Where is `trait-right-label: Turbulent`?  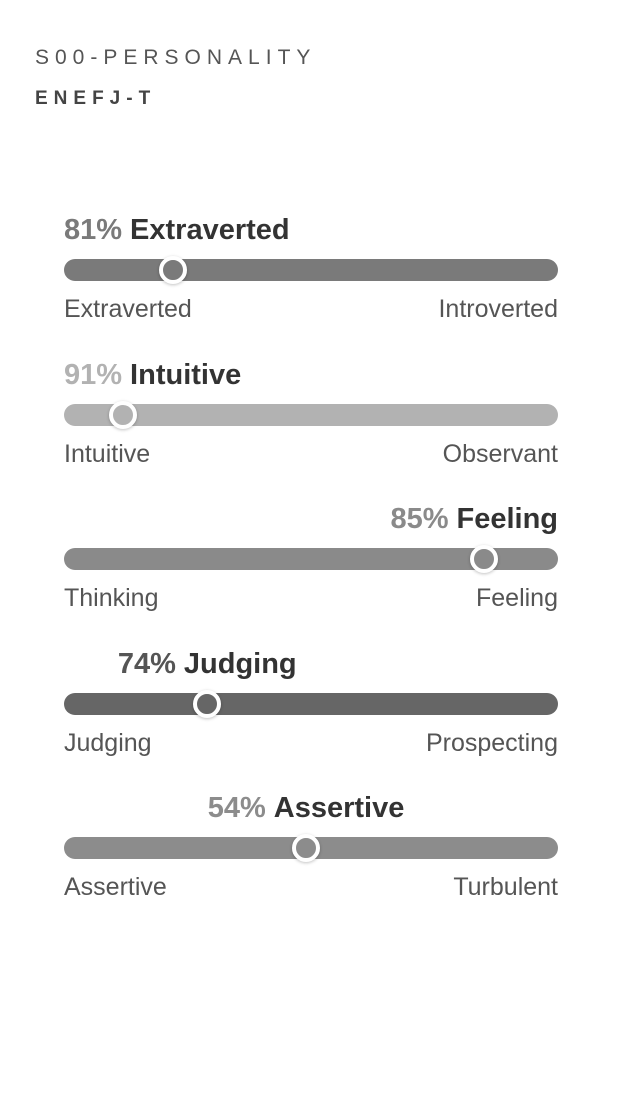
trait-right-label: Turbulent is located at coordinates (505, 887).